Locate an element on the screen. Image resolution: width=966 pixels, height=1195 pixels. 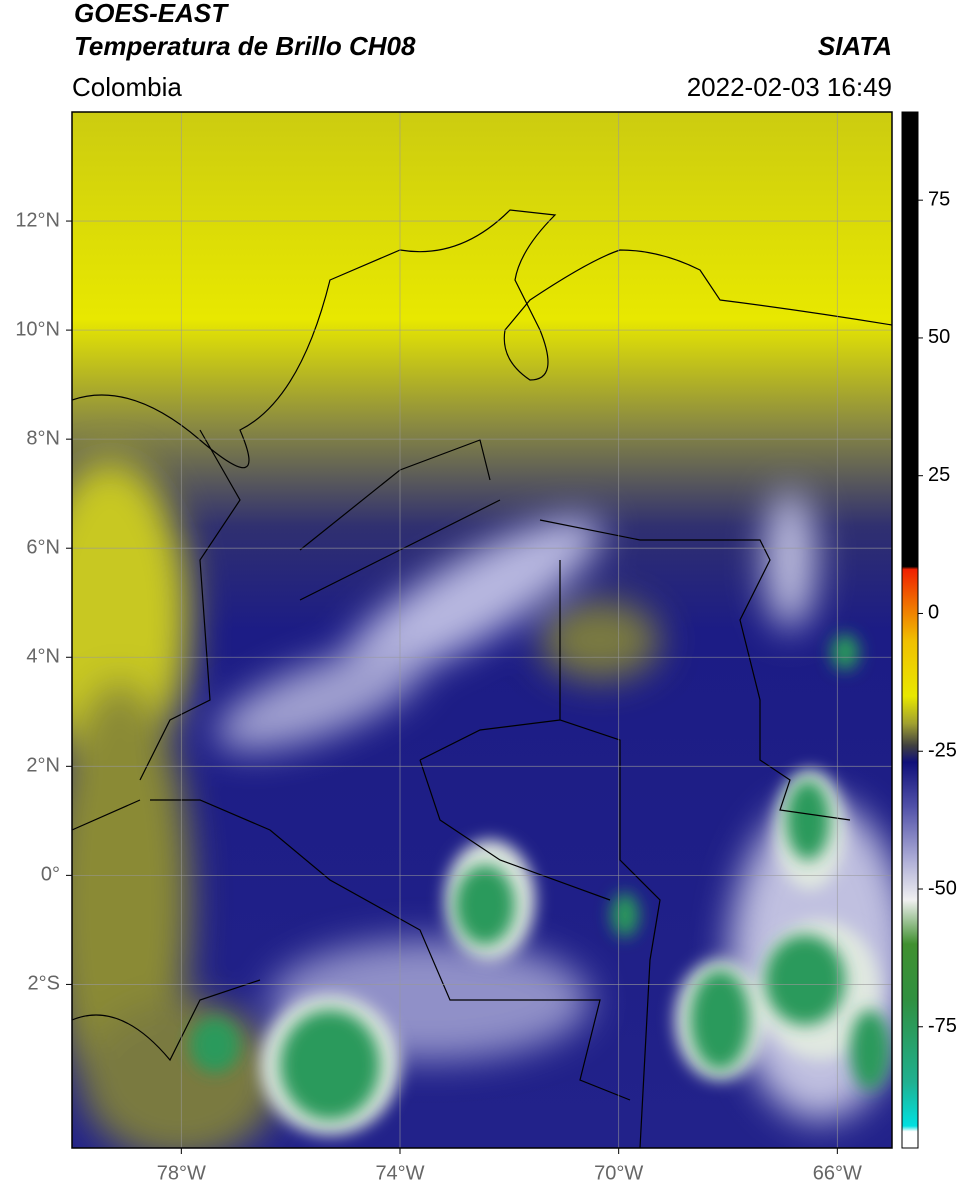
lat-tick-label: 8°N is located at coordinates (43, 438).